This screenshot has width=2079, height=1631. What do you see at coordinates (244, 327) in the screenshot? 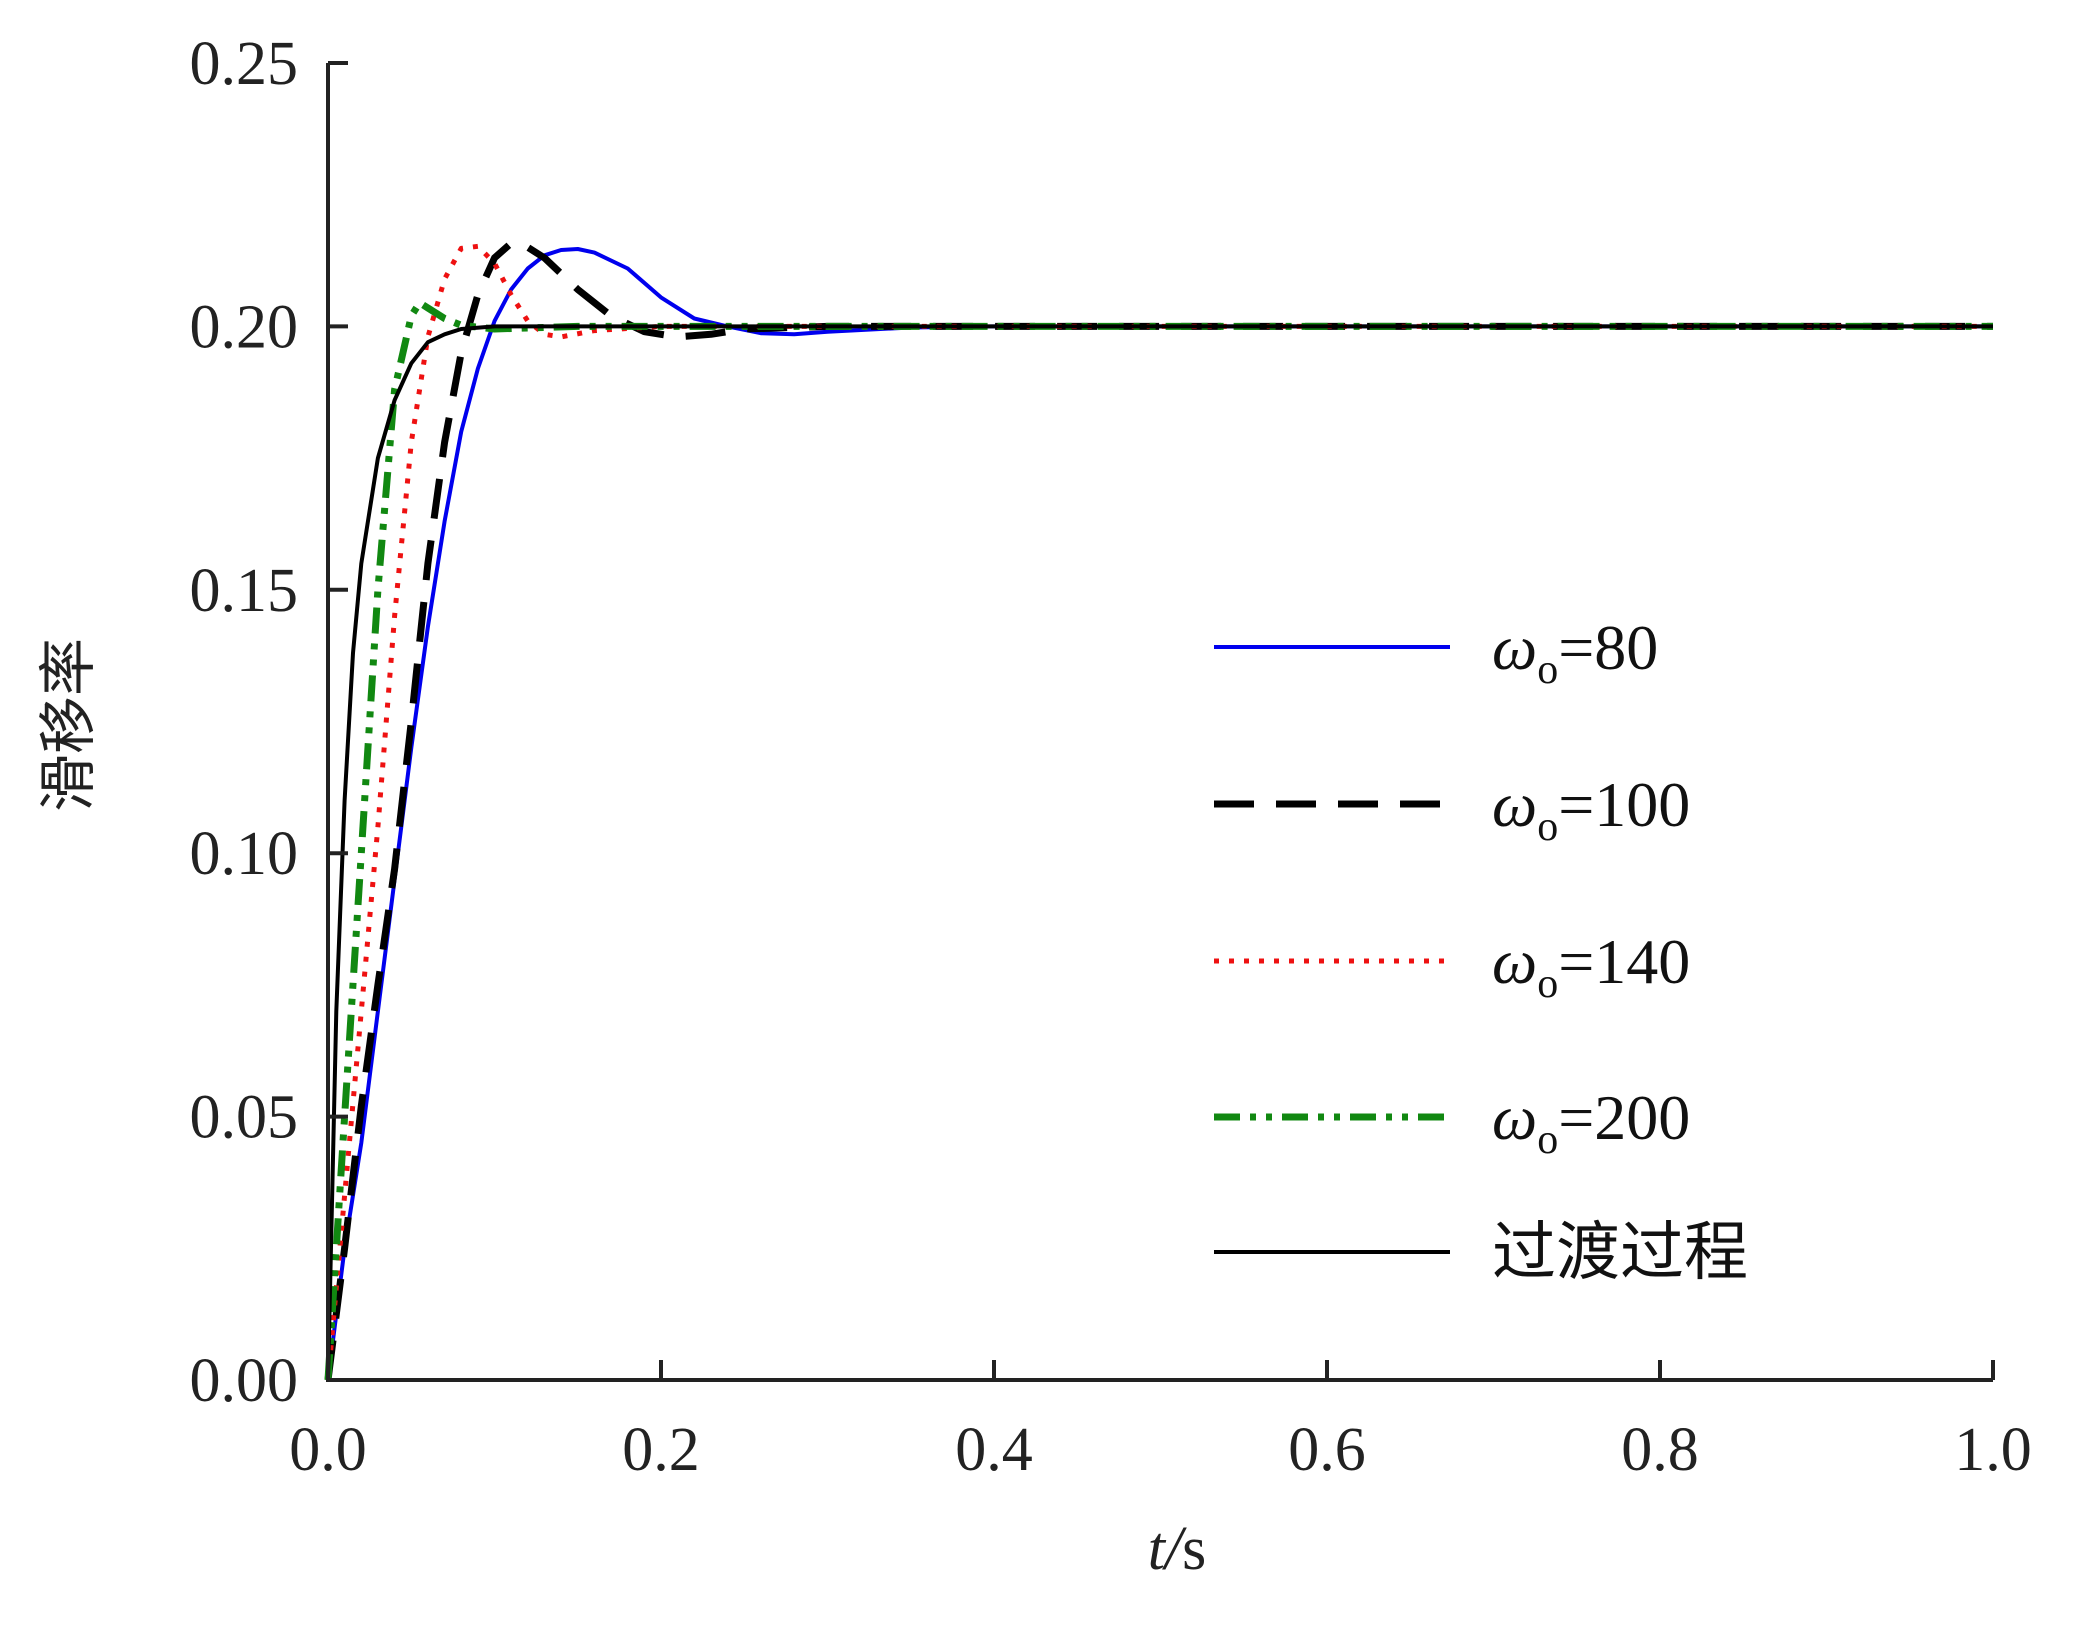
I see `y-tick-label: 0.20` at bounding box center [244, 327].